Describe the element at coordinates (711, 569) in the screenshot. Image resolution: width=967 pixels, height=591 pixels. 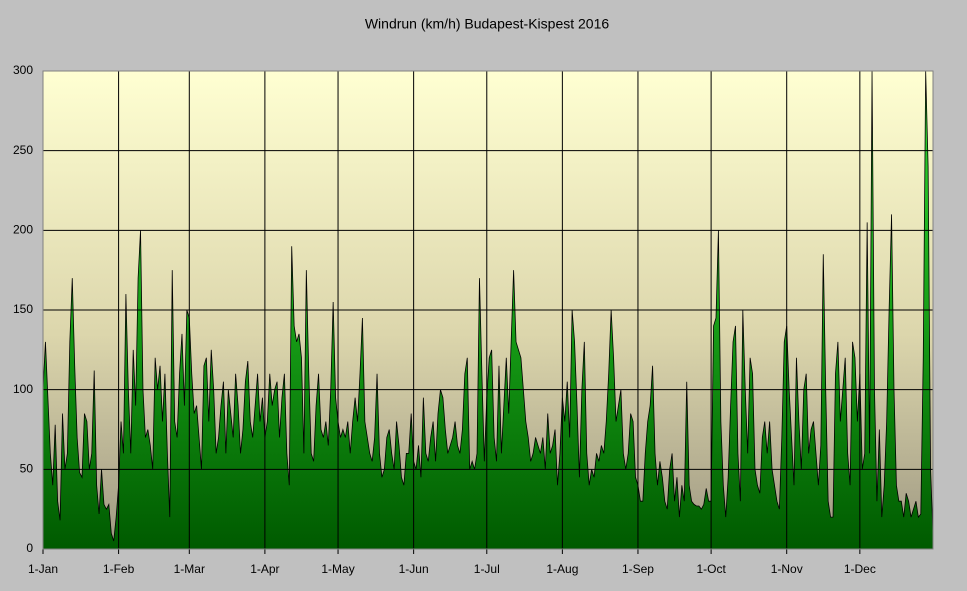
I see `x-tick-label: 1-Oct` at that location.